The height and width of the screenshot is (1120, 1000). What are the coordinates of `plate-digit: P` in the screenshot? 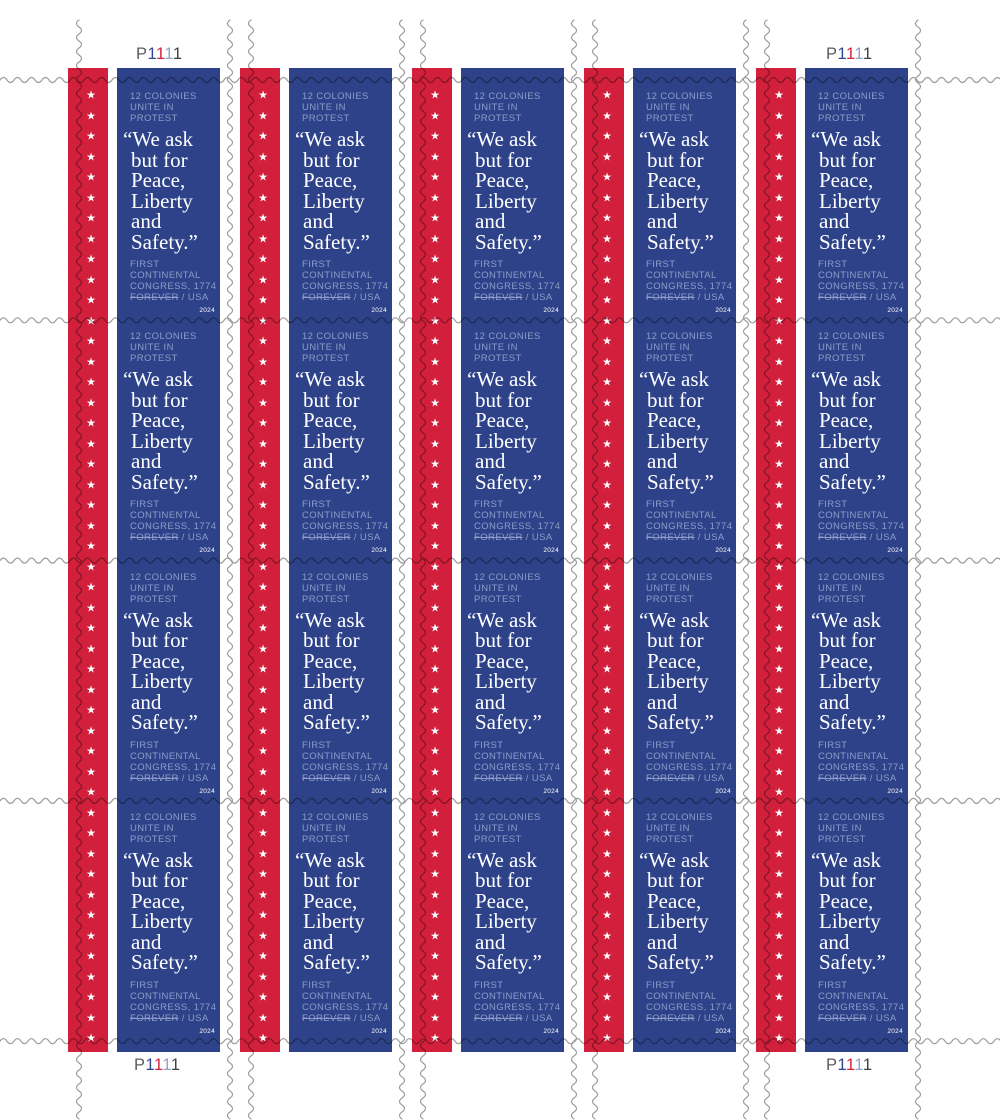 It's located at (140, 1065).